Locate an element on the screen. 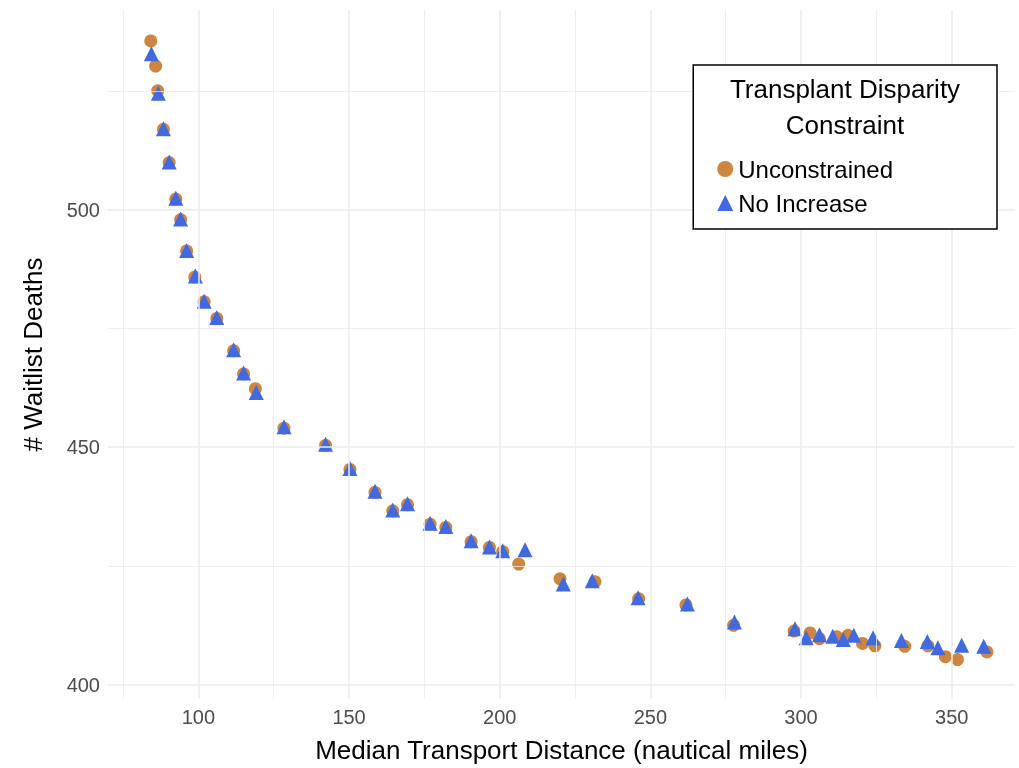 This screenshot has height=768, width=1019. y-tick-label: 500 is located at coordinates (83, 209).